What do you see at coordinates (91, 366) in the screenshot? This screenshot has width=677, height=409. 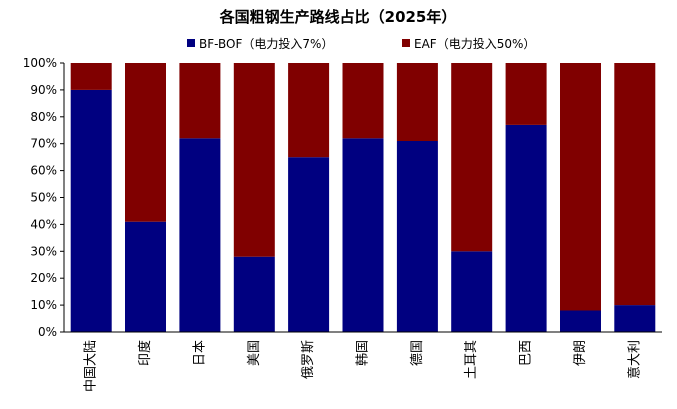 I see `x-category-label: 中国大陆` at bounding box center [91, 366].